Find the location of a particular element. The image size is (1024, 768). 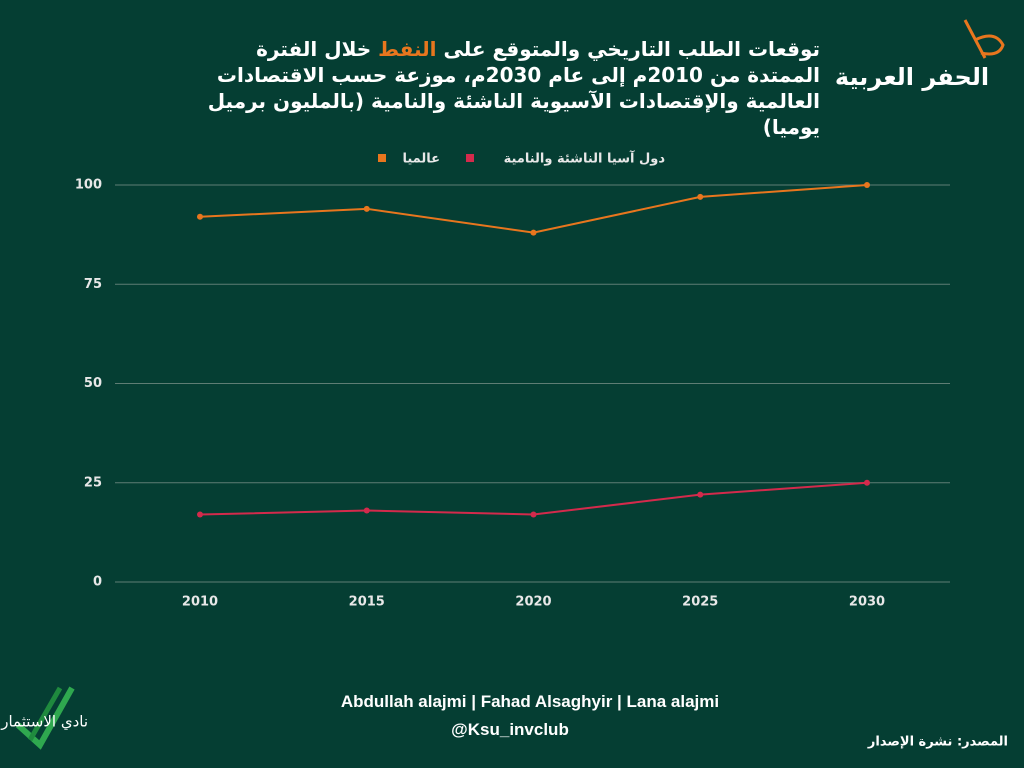

y-tick-label: 25 is located at coordinates (93, 482).